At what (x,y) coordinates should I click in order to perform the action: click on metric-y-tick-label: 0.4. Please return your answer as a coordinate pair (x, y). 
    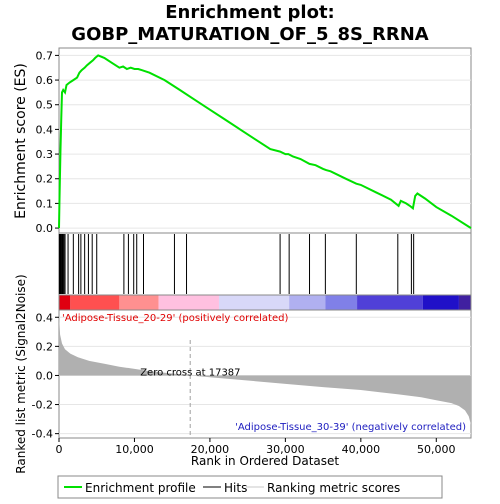
    Looking at the image, I should click on (45, 317).